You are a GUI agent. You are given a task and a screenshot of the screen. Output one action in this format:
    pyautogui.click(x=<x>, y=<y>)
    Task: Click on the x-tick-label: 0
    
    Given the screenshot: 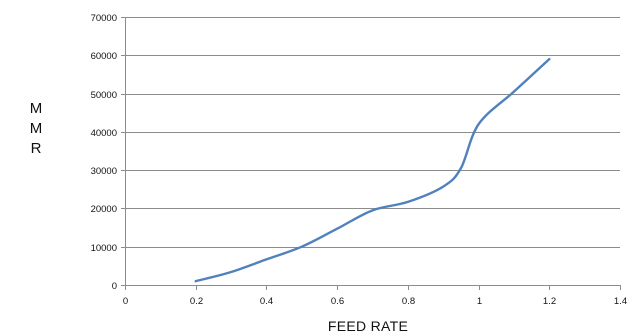 What is the action you would take?
    pyautogui.click(x=125, y=301)
    